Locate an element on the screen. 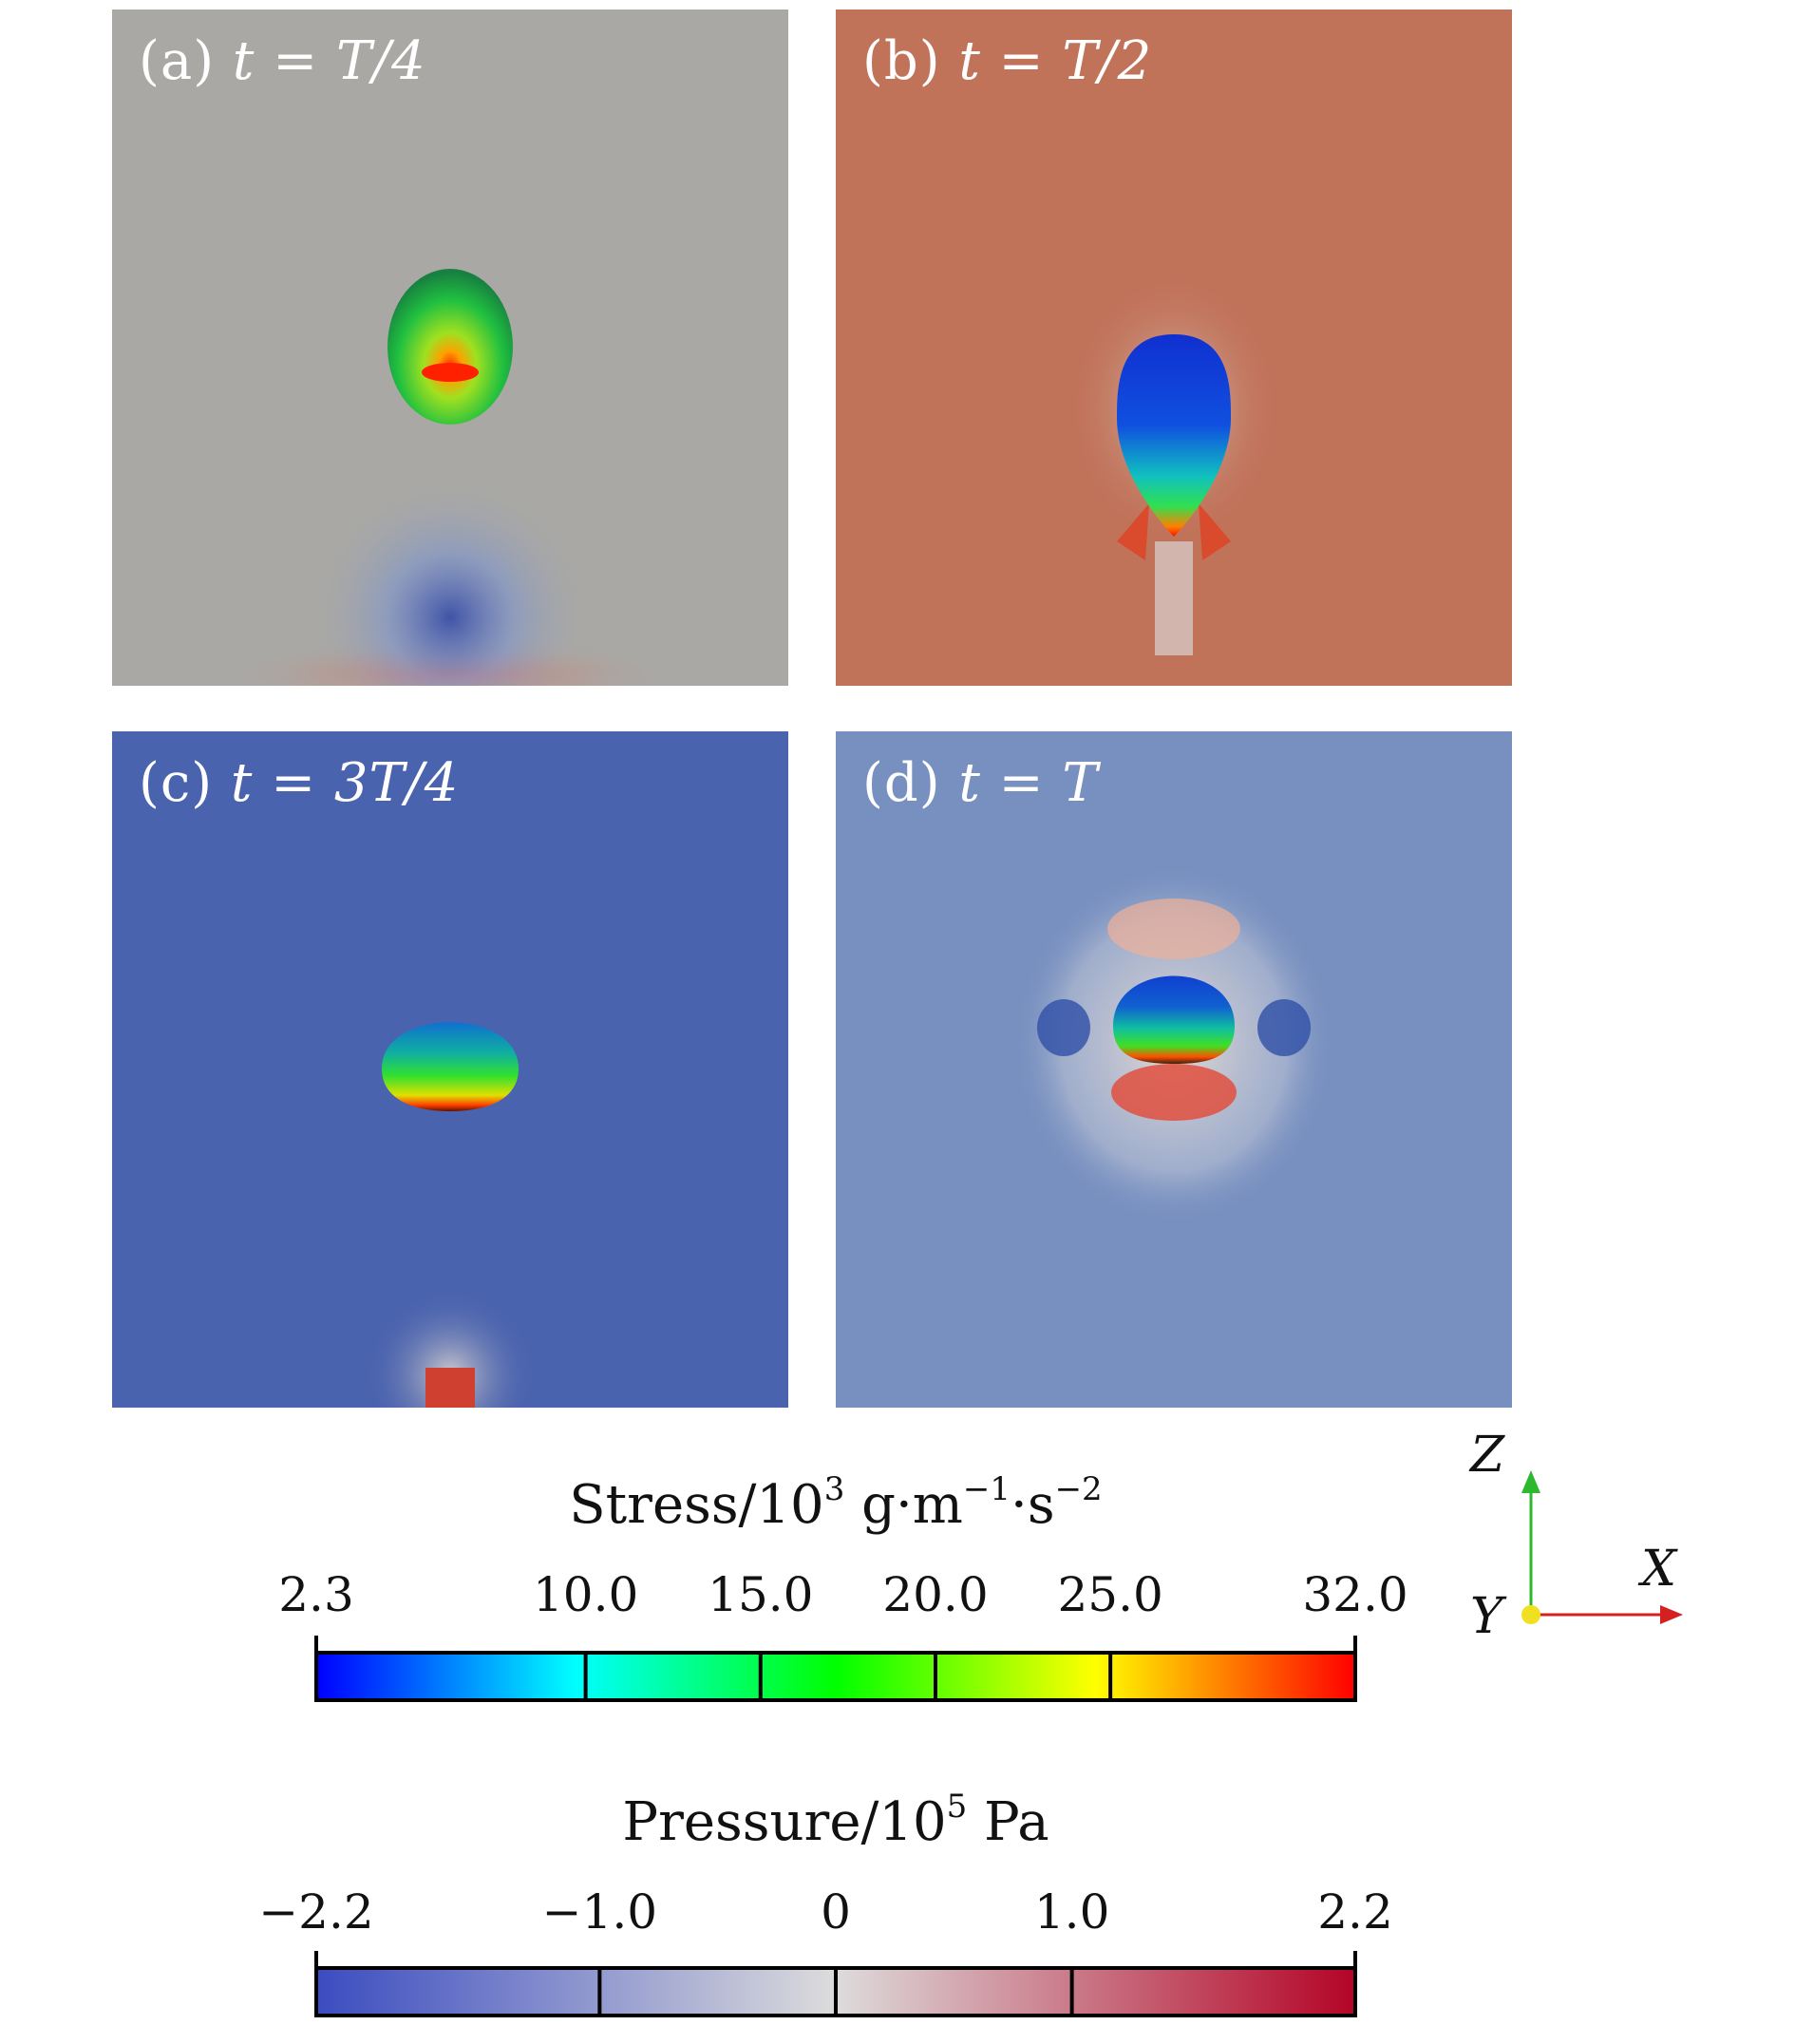  panel-b-field is located at coordinates (1174, 348).